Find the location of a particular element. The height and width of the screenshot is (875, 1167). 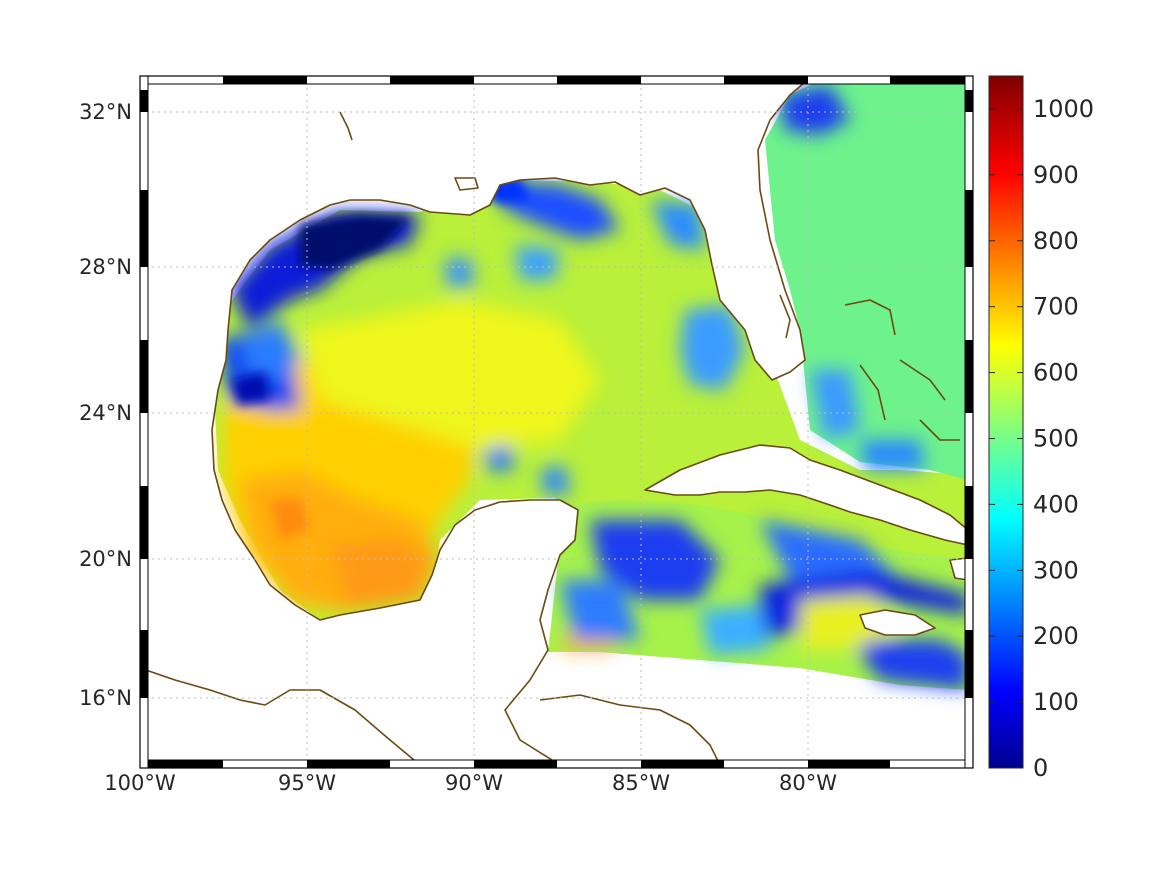

colorbar: 0 100 200 300 400 500 600 700 800 900 1000 is located at coordinates (1041, 428).